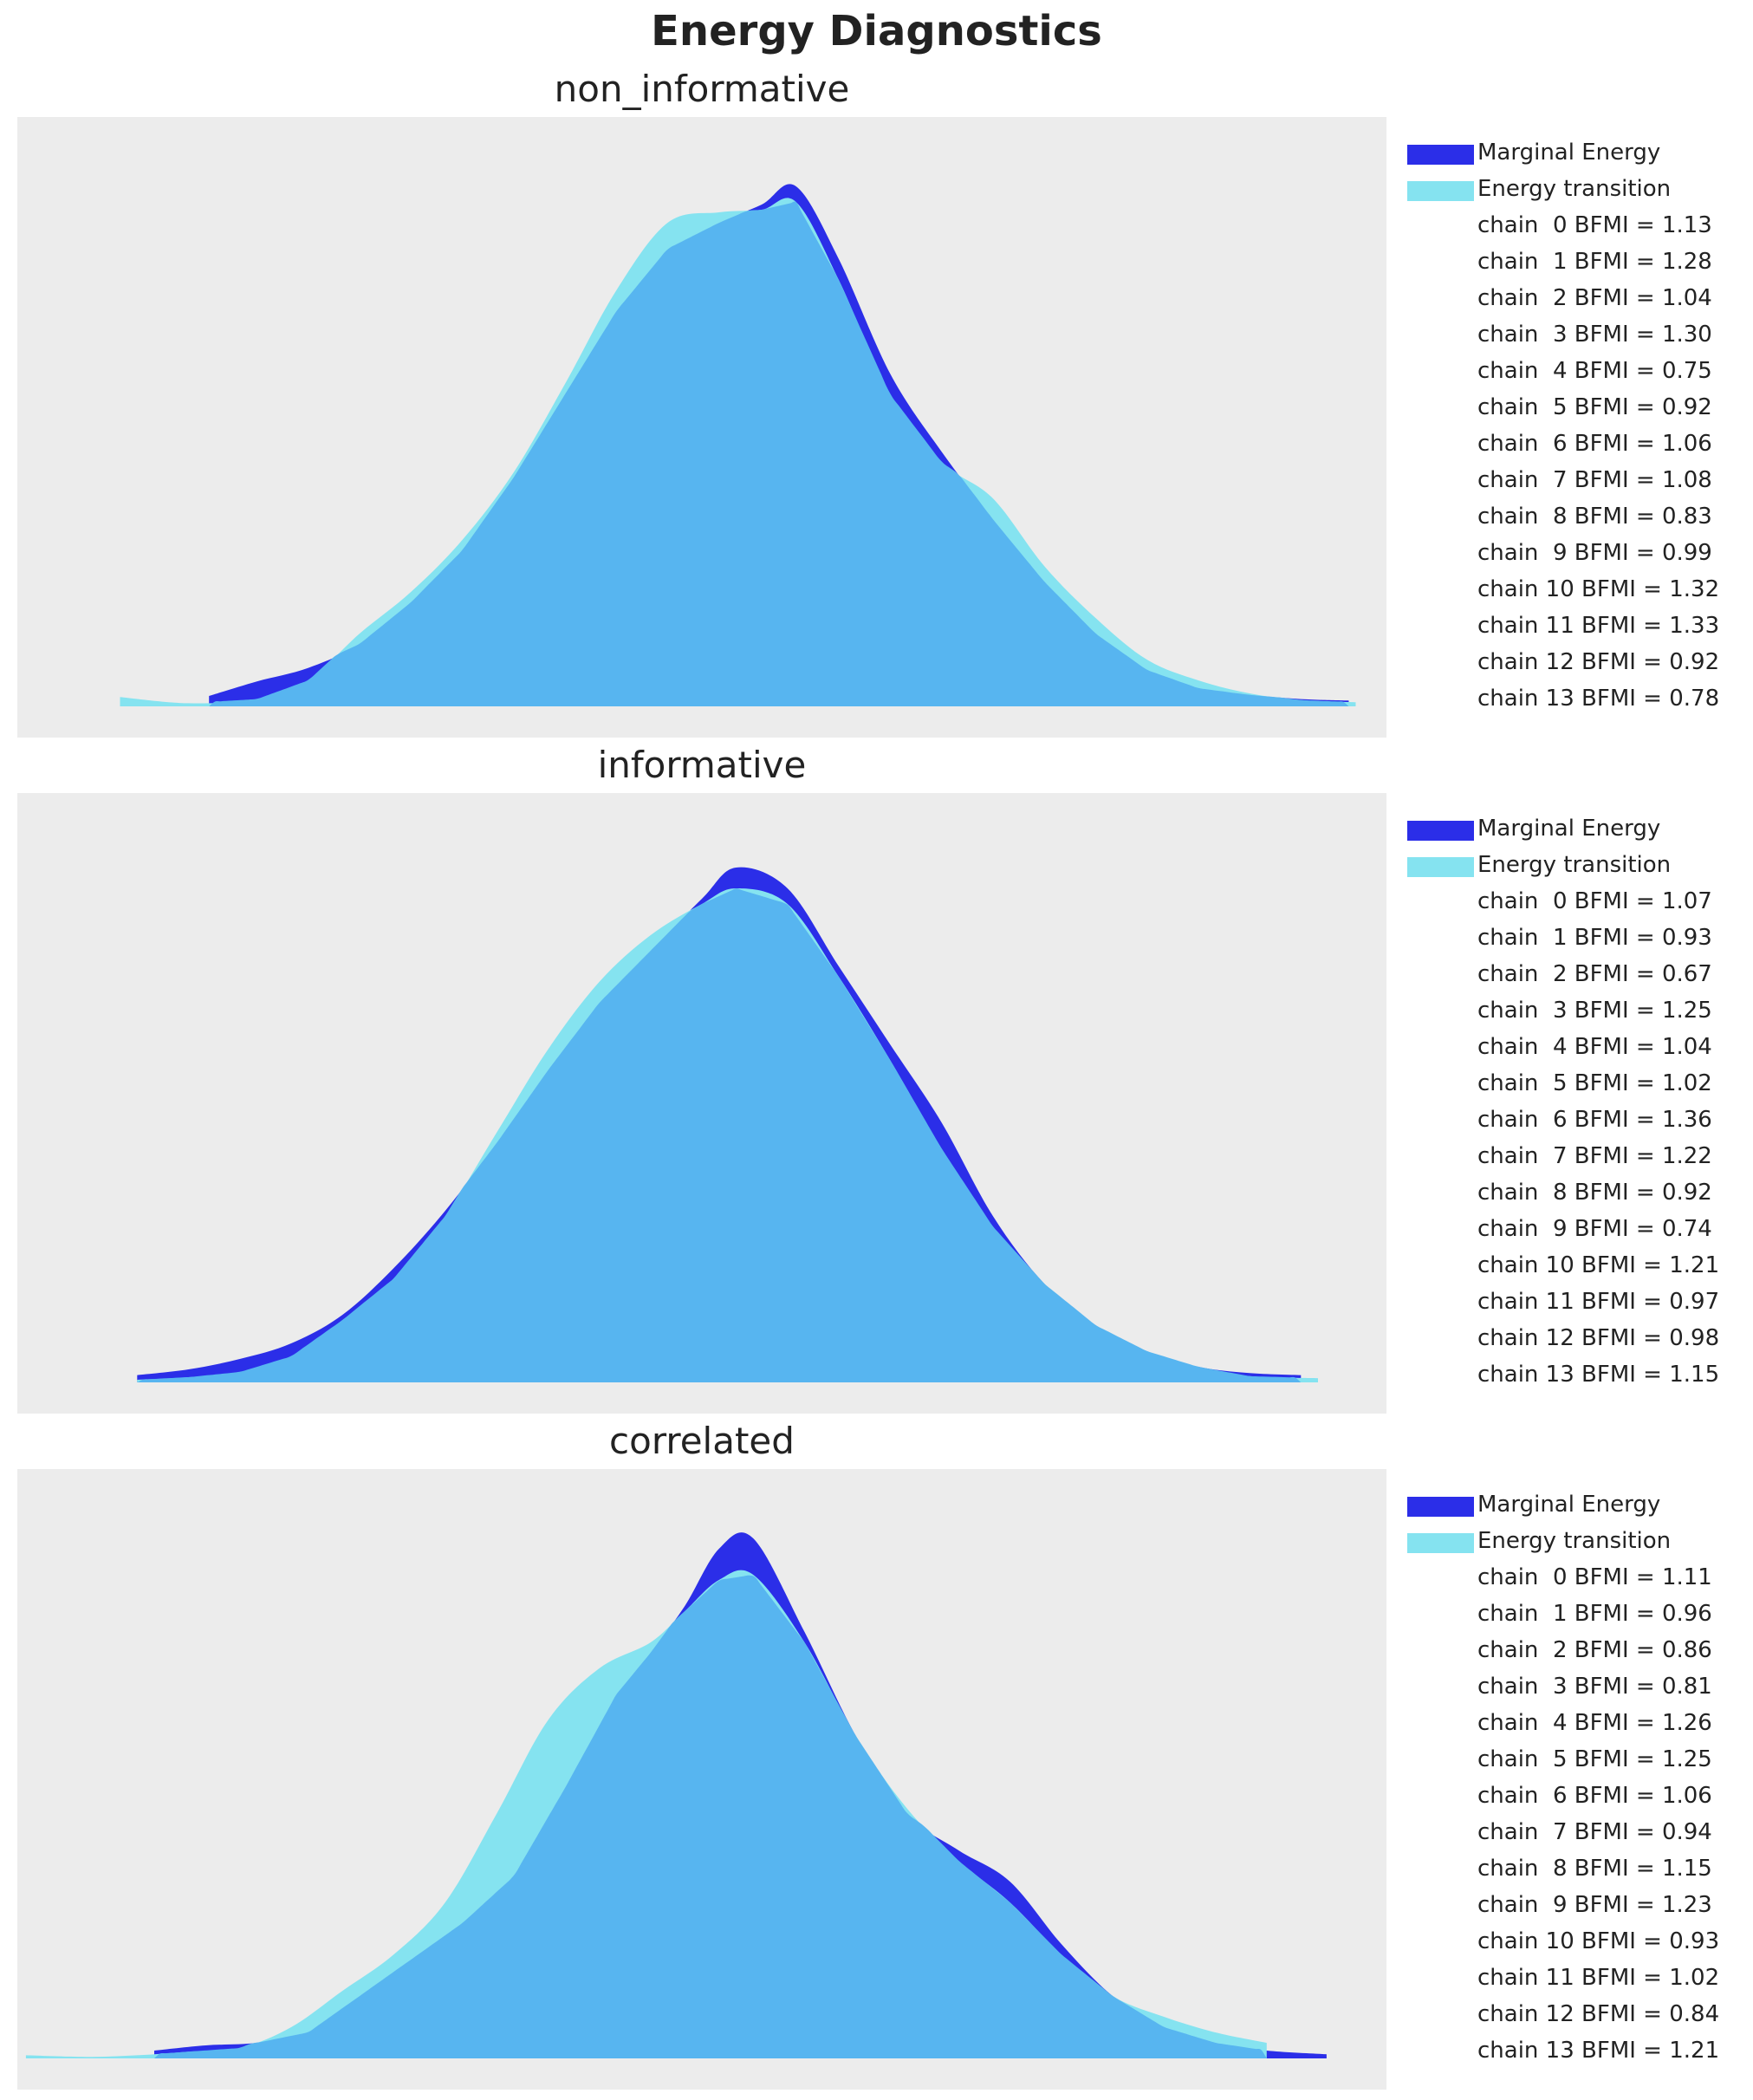 This screenshot has height=2100, width=1753. What do you see at coordinates (1594, 1577) in the screenshot?
I see `bfmi-label: chain 0 BFMI = 1.11` at bounding box center [1594, 1577].